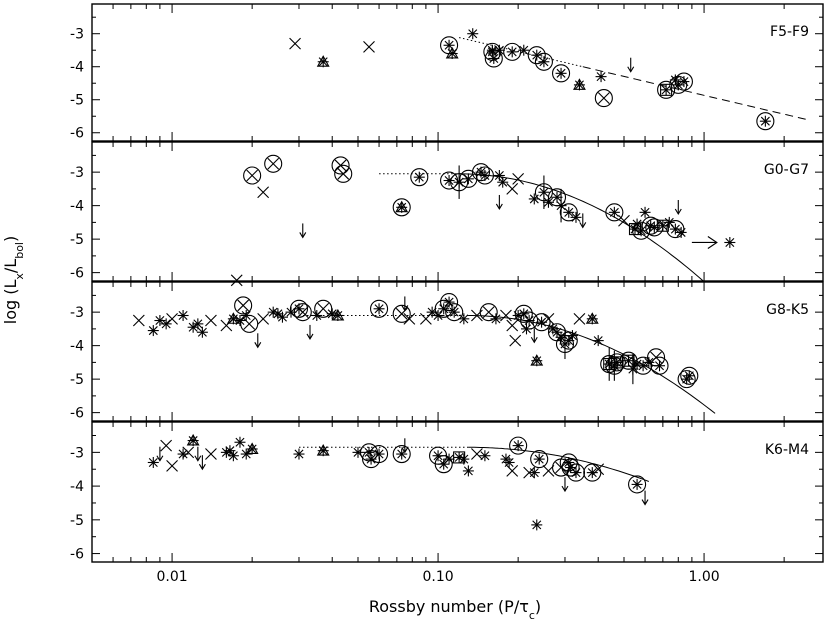  Describe the element at coordinates (437, 577) in the screenshot. I see `x-tick-label: 0.10` at that location.